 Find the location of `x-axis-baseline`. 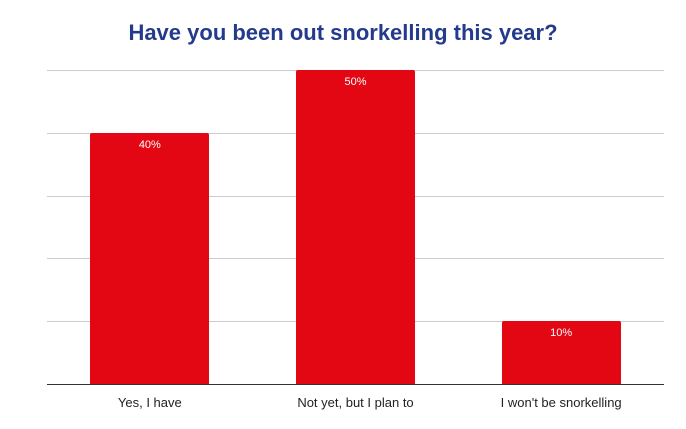

x-axis-baseline is located at coordinates (355, 384).